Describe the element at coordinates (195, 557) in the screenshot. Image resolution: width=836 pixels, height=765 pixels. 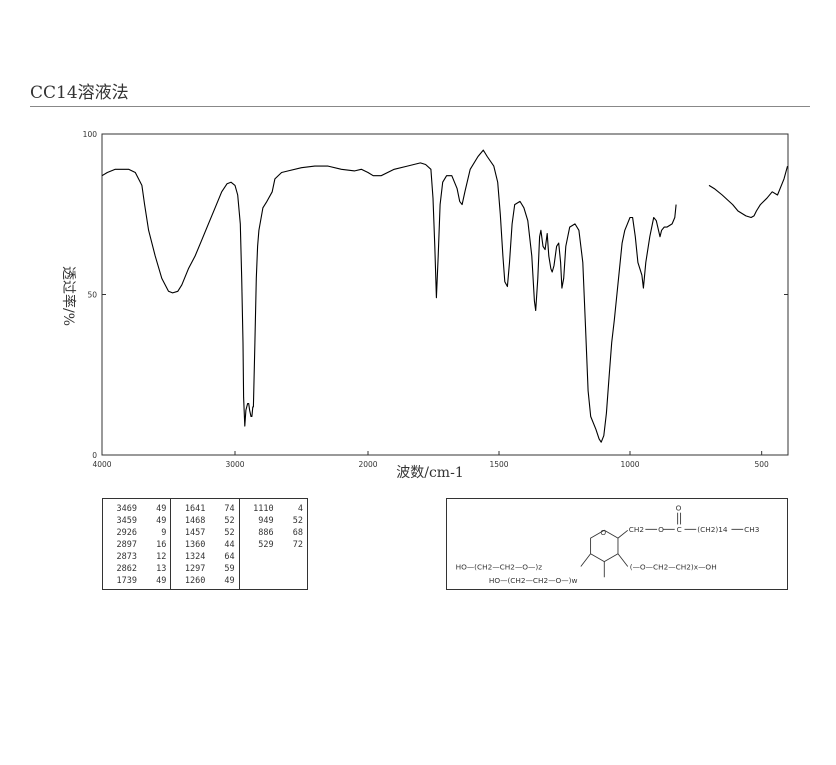
I see `peak-wavenumber: 1324` at that location.